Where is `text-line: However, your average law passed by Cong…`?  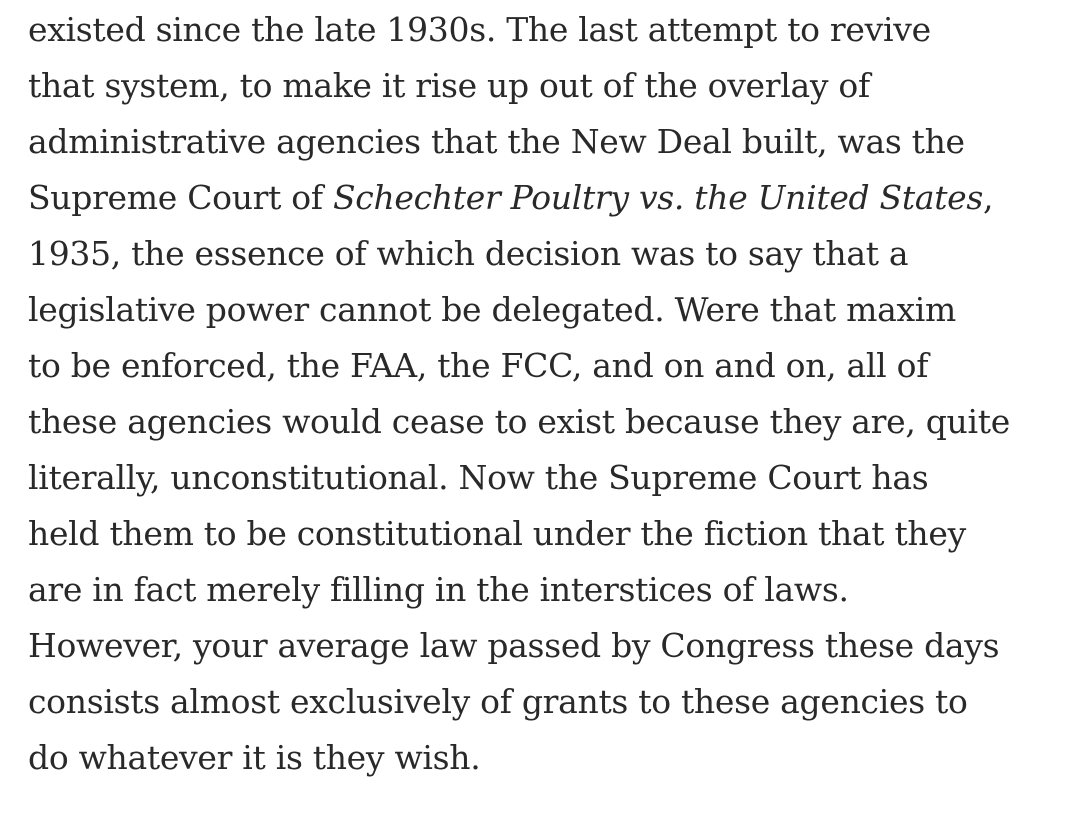
text-line: However, your average law passed by Cong… is located at coordinates (514, 645).